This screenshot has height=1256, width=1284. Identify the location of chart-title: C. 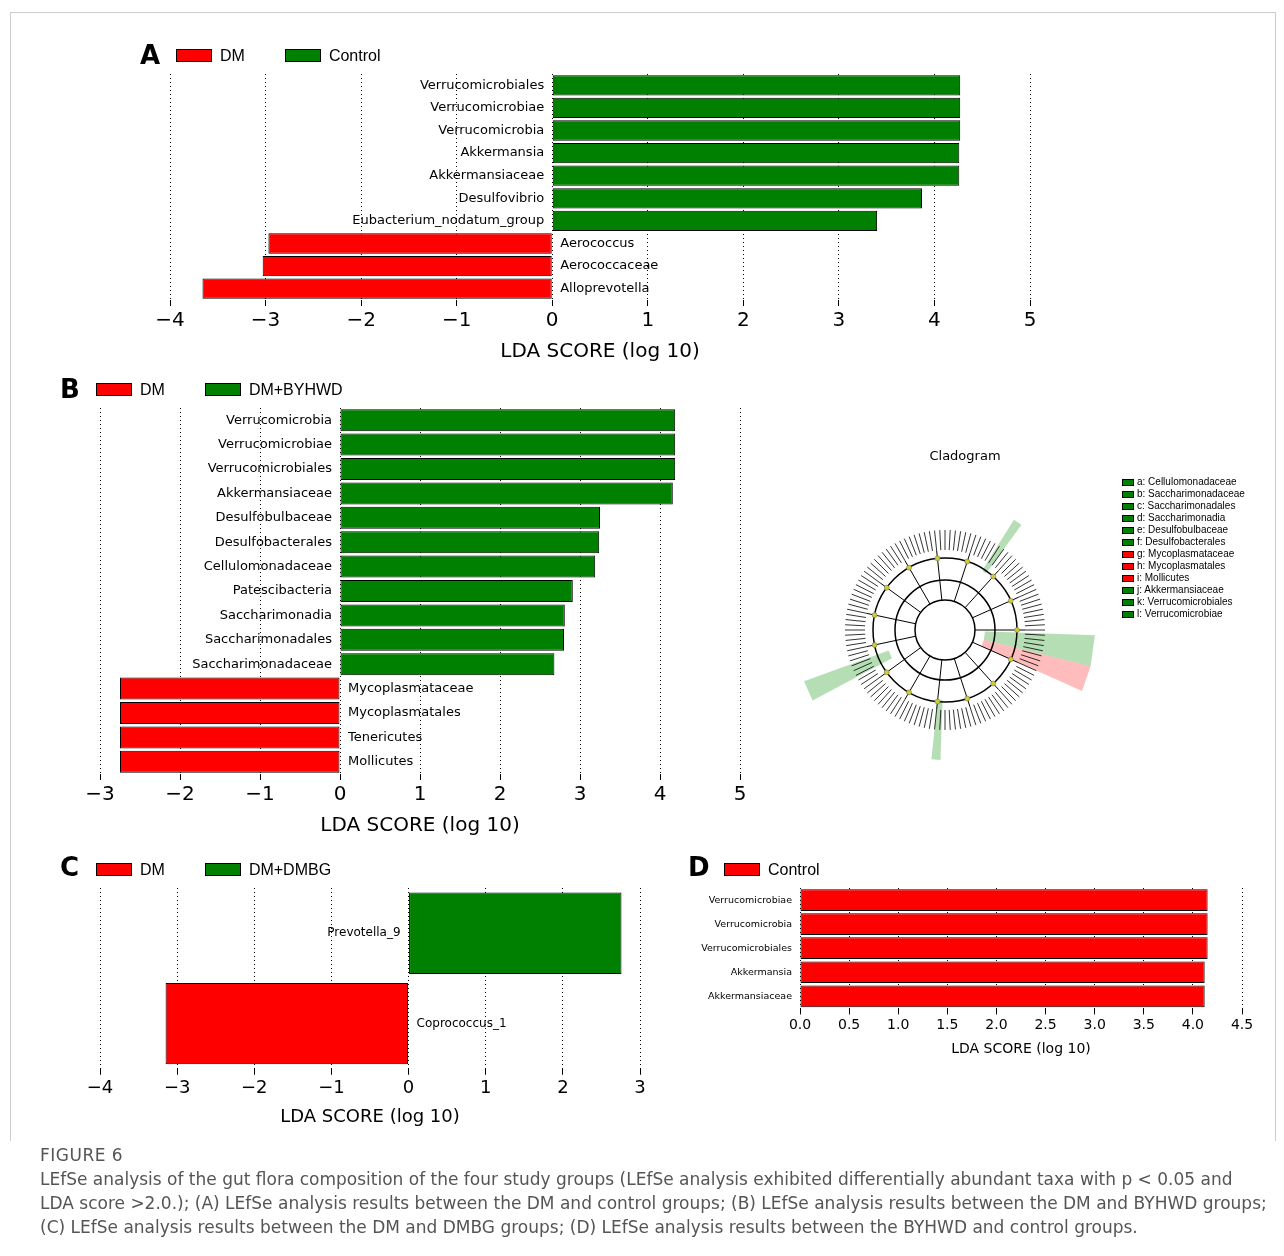
(70, 867).